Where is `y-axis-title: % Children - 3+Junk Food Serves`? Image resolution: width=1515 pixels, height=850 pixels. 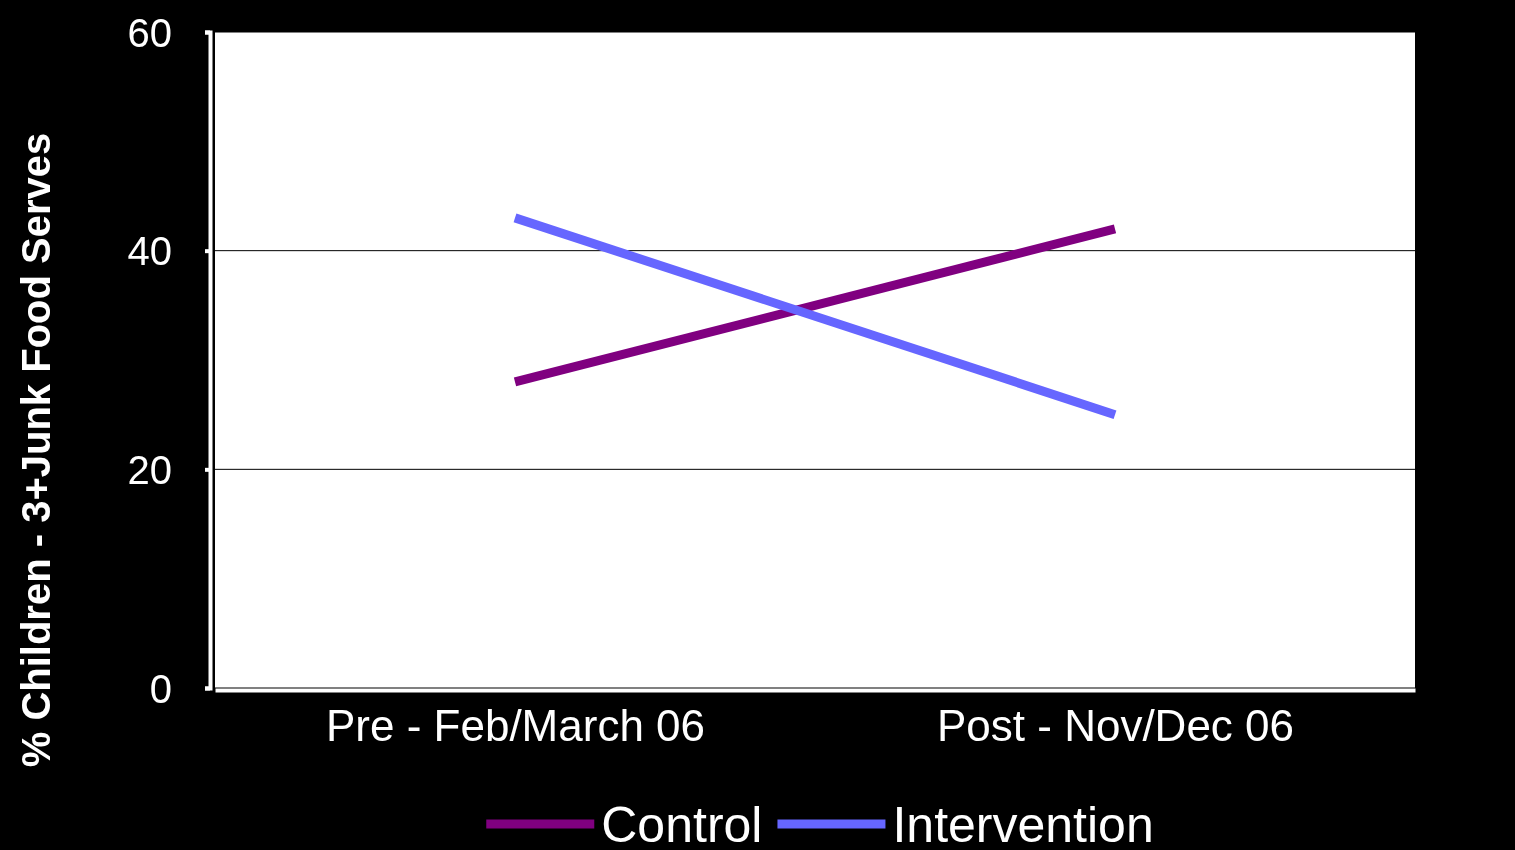
y-axis-title: % Children - 3+Junk Food Serves is located at coordinates (36, 450).